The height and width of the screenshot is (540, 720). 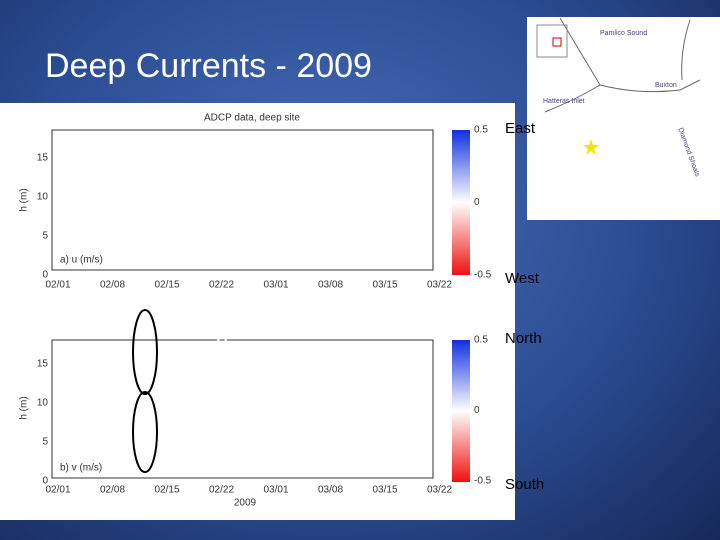 I want to click on map-box, so click(x=623, y=118).